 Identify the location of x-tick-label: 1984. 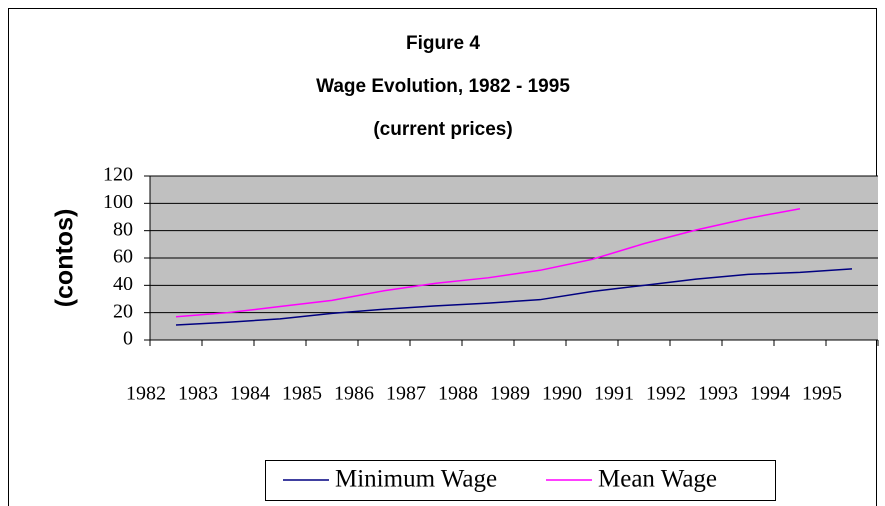
(250, 394).